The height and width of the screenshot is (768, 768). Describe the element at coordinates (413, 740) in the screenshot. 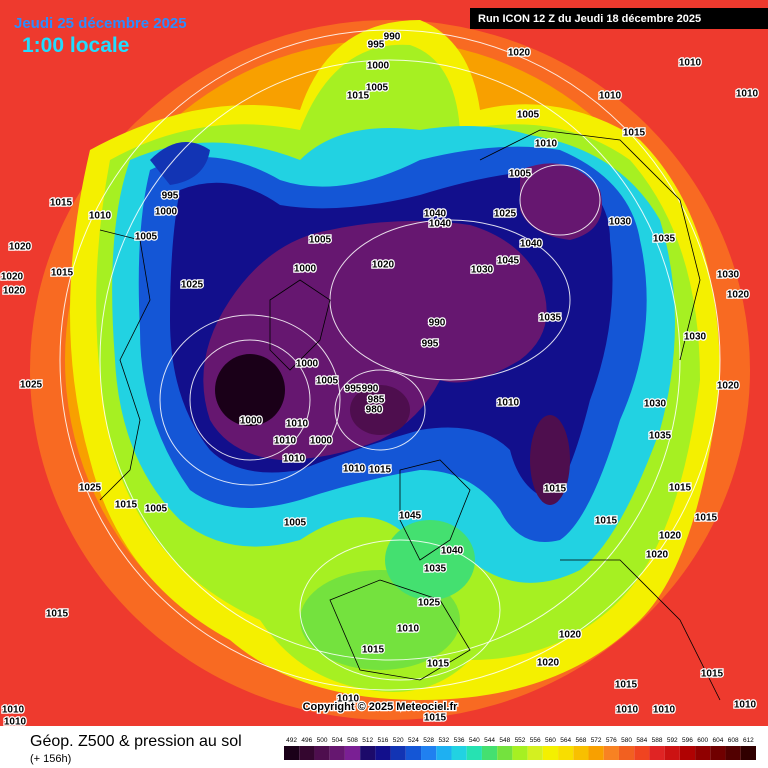

I see `scale-label: 524` at that location.